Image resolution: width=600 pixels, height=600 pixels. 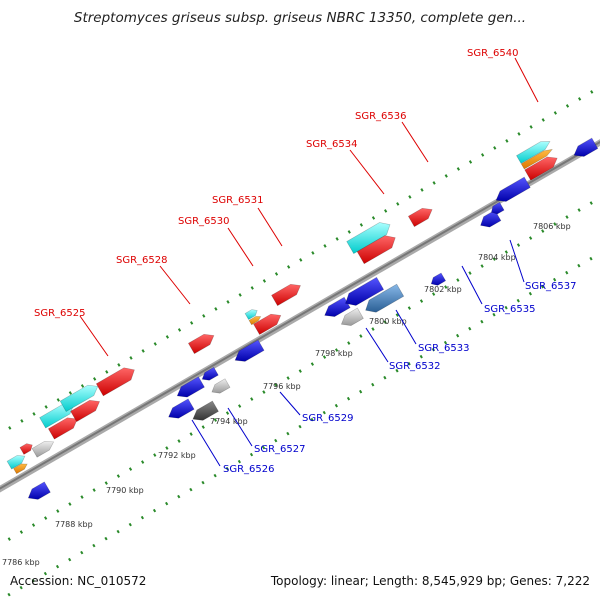 What do you see at coordinates (332, 144) in the screenshot?
I see `gene-label-forward: SGR_6534` at bounding box center [332, 144].